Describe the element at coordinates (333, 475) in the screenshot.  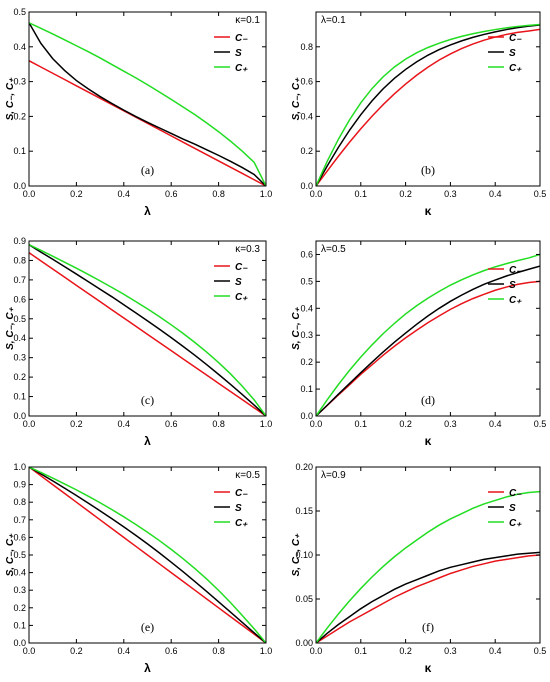
I see `parameter-label: λ=0.9` at that location.